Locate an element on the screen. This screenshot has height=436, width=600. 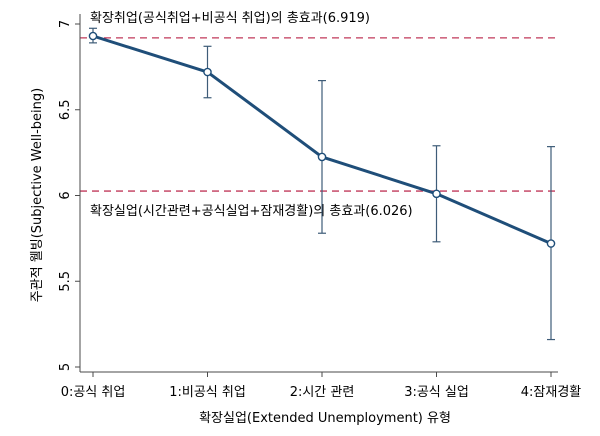
y-tick-label: 5 is located at coordinates (65, 367).